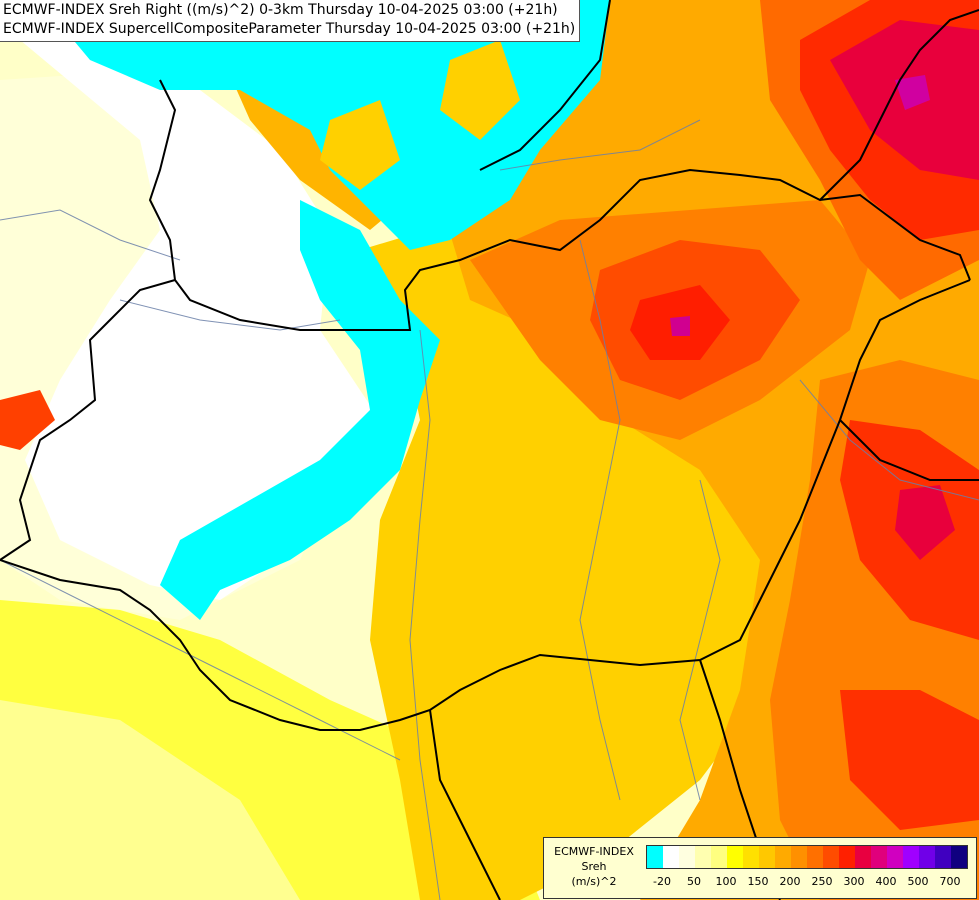 The image size is (979, 900). Describe the element at coordinates (918, 881) in the screenshot. I see `legend-tick-label: 500` at that location.